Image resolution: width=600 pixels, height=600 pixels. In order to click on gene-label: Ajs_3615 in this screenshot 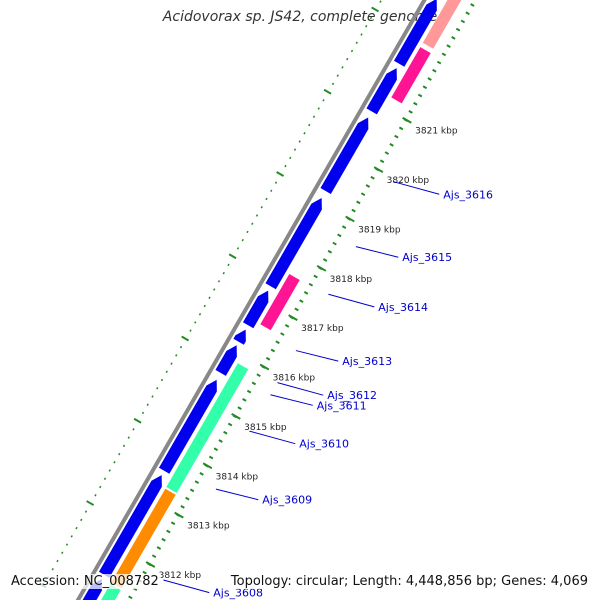, I will do `click(427, 257)`.